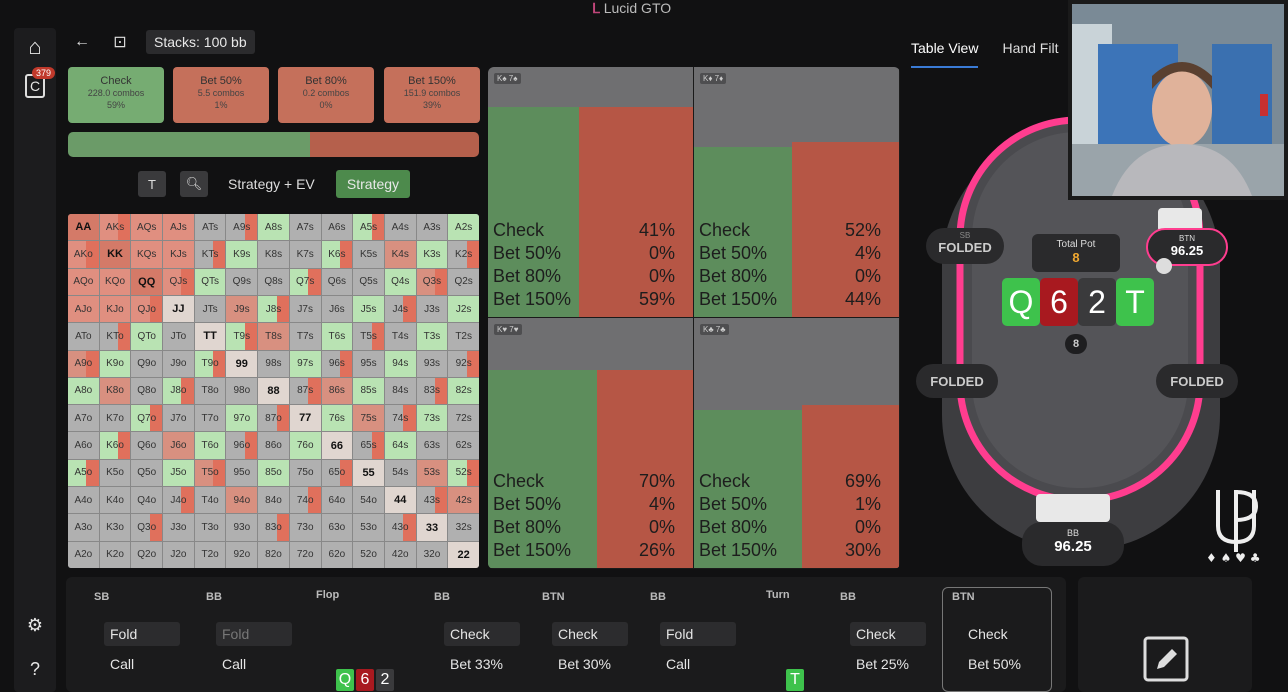  I want to click on hand-cell: J8s, so click(273, 309).